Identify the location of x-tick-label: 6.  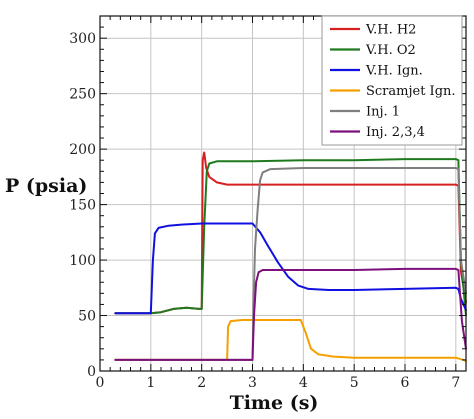
(405, 383).